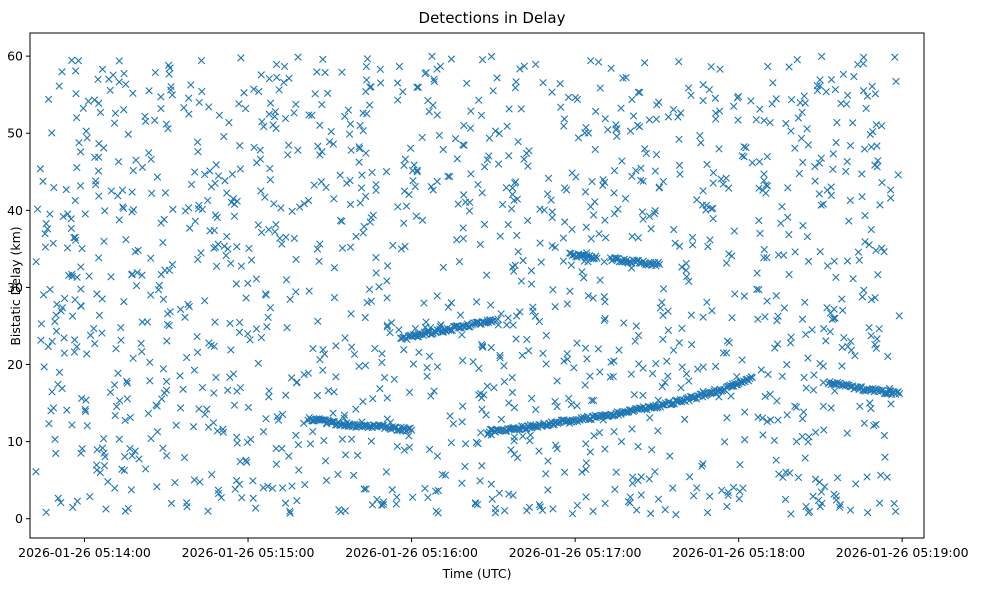 The image size is (987, 590). What do you see at coordinates (902, 552) in the screenshot?
I see `x-tick-label: 2026-01-26 05:19:00` at bounding box center [902, 552].